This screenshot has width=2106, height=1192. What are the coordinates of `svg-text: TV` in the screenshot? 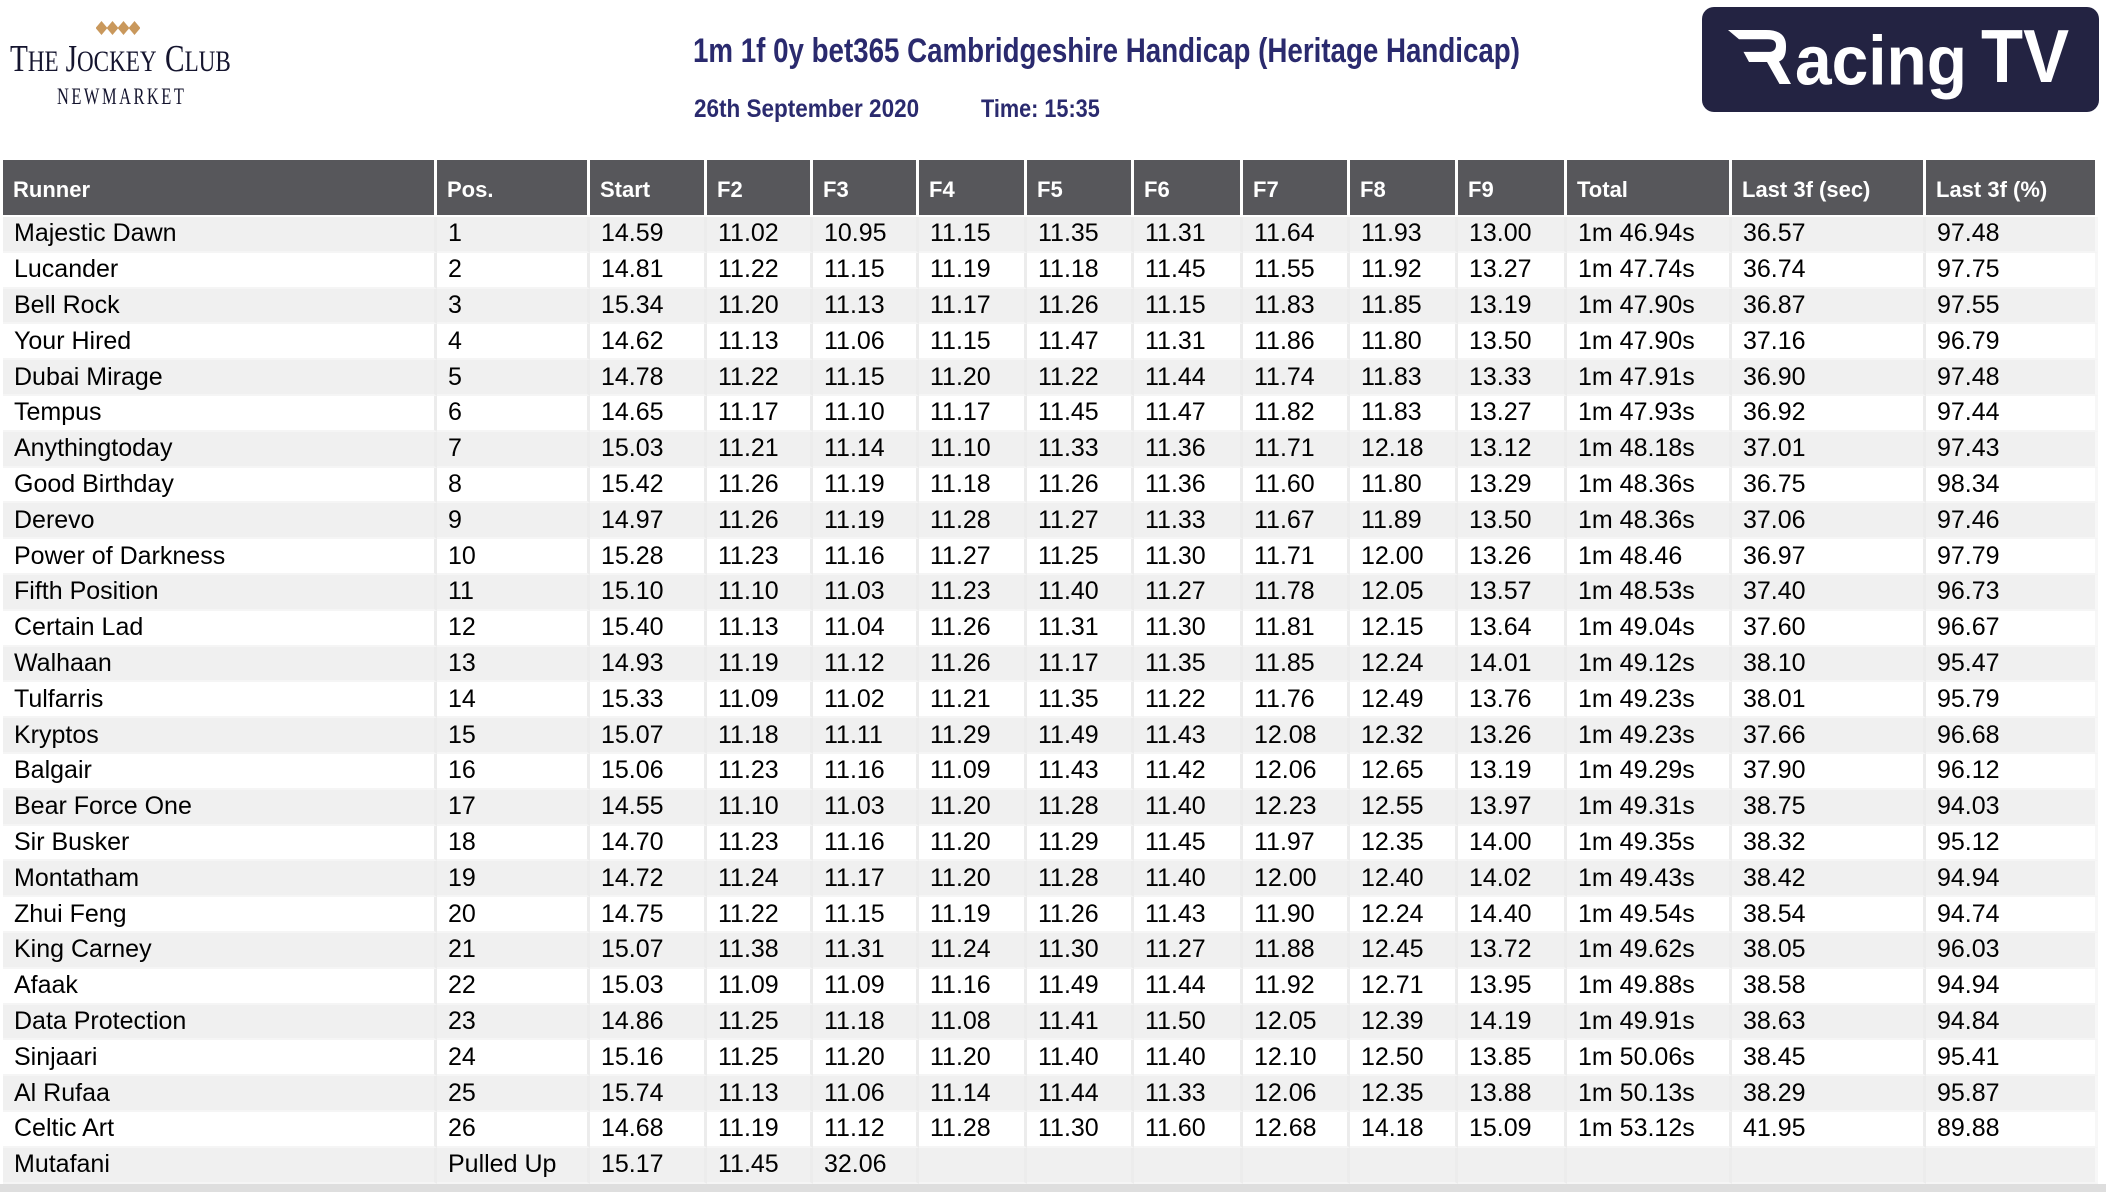 It's located at (2025, 56).